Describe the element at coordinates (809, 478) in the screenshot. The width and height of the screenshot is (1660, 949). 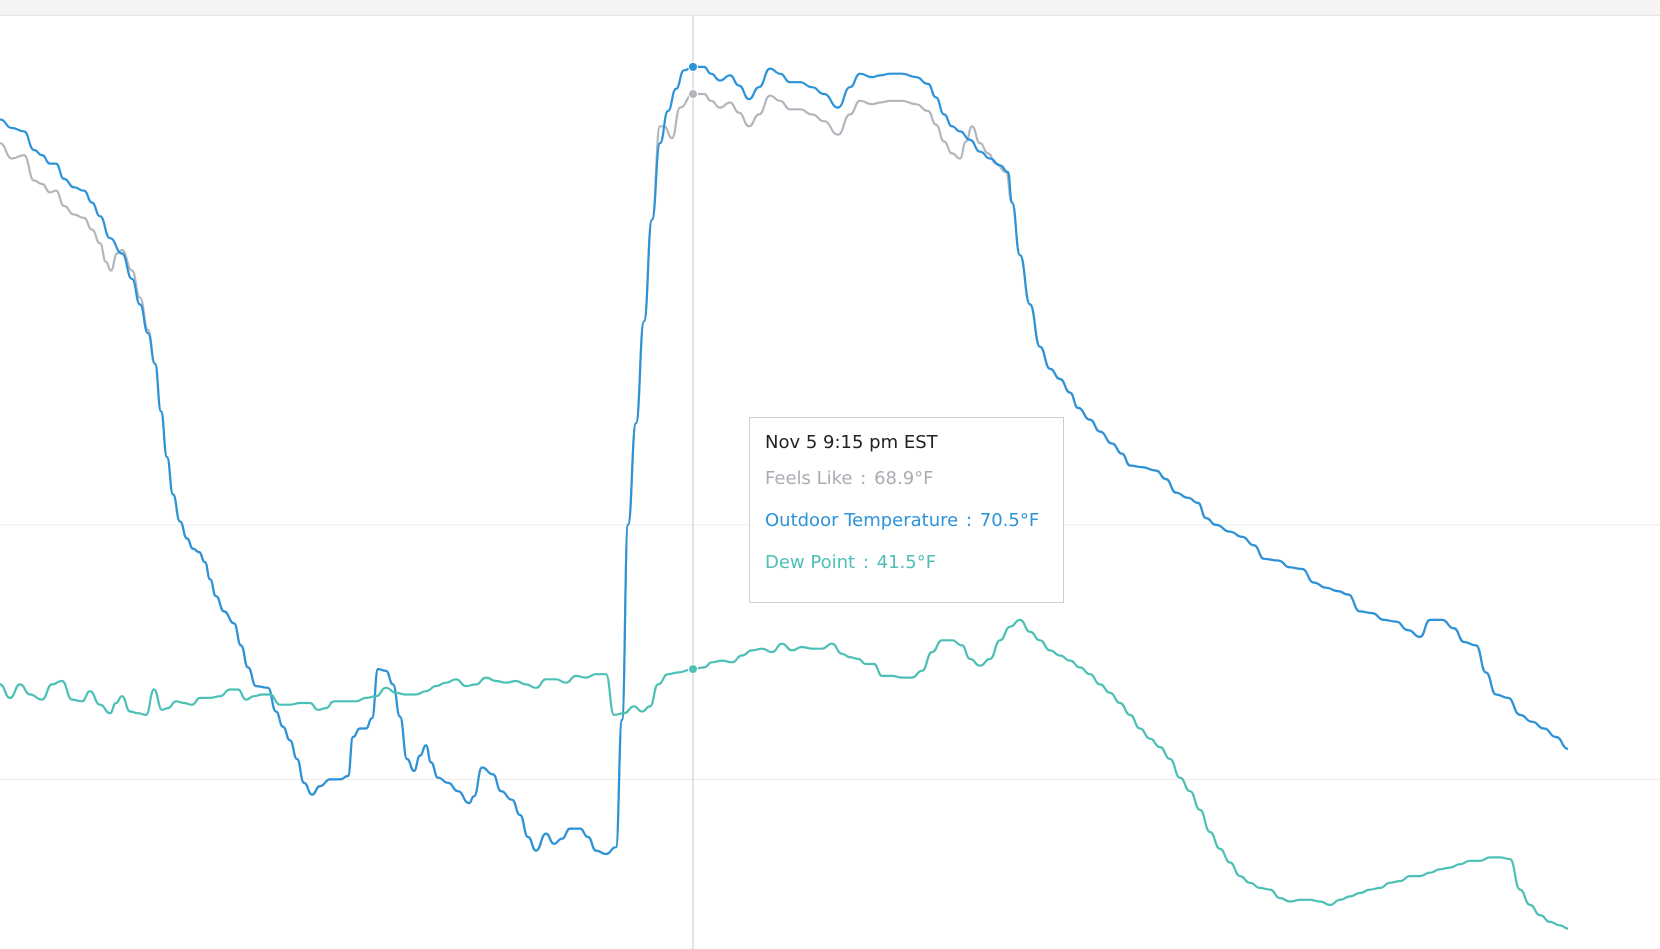
I see `tooltip-label: Feels Like` at that location.